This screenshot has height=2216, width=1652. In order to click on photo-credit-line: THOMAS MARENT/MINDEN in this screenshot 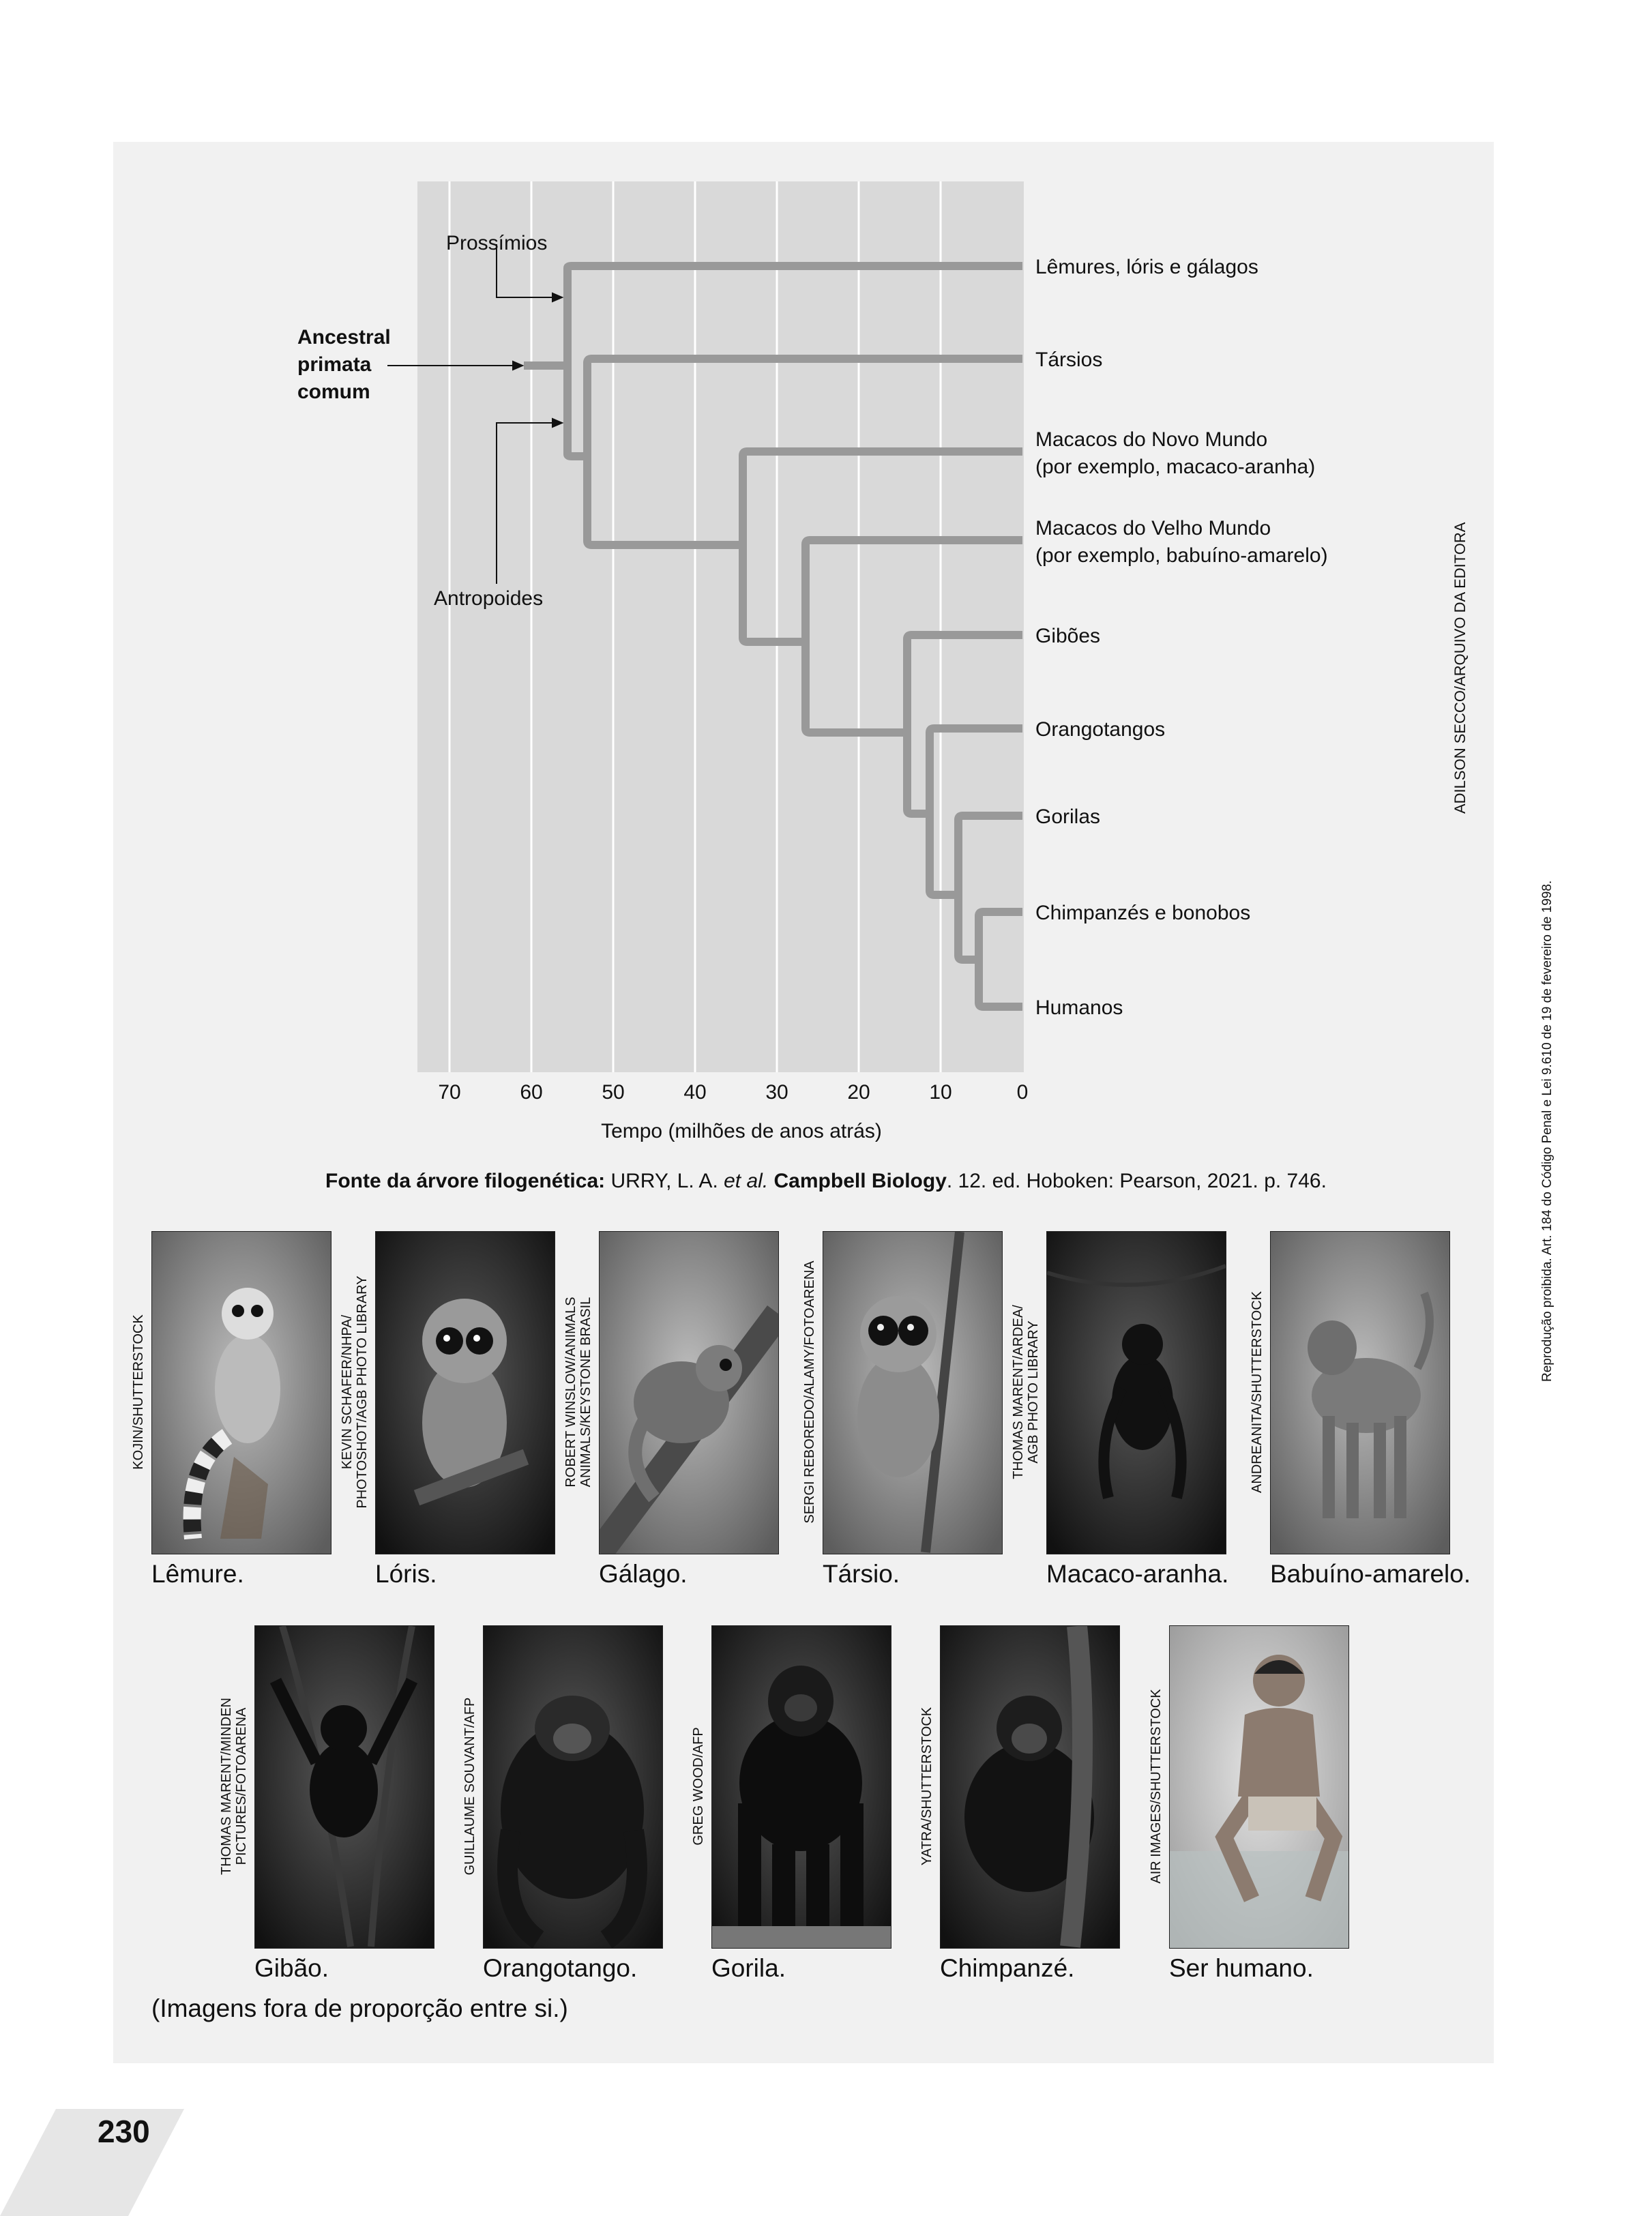, I will do `click(226, 1786)`.